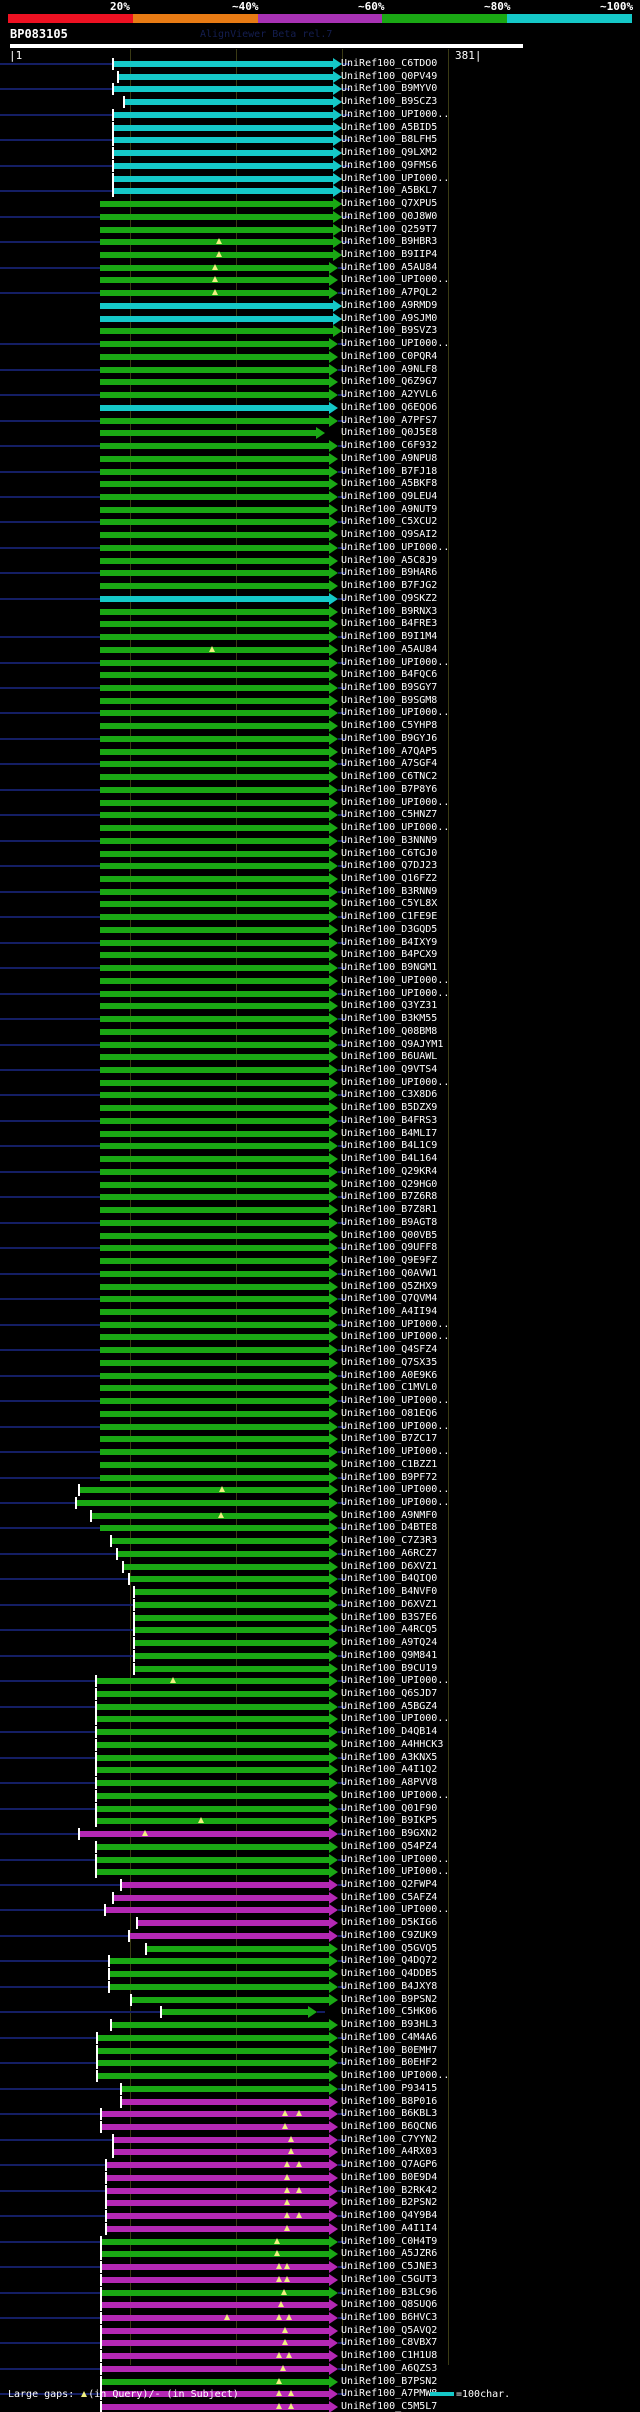  What do you see at coordinates (389, 522) in the screenshot?
I see `hit-accession-label: UniRef100_C5XCU2` at bounding box center [389, 522].